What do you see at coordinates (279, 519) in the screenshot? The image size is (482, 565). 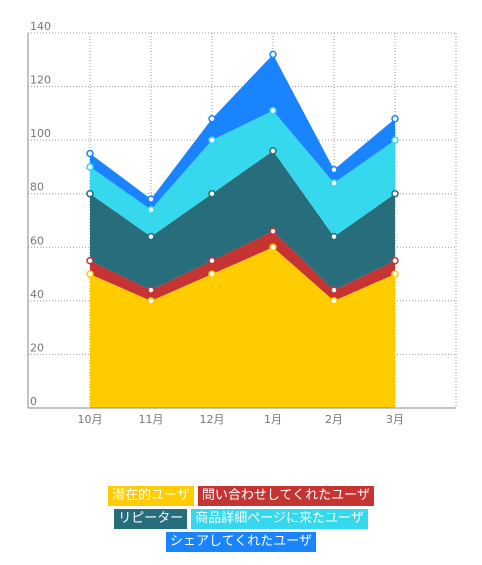 I see `legend-item-product-page-users: 商品詳細ページに来たユーザ` at bounding box center [279, 519].